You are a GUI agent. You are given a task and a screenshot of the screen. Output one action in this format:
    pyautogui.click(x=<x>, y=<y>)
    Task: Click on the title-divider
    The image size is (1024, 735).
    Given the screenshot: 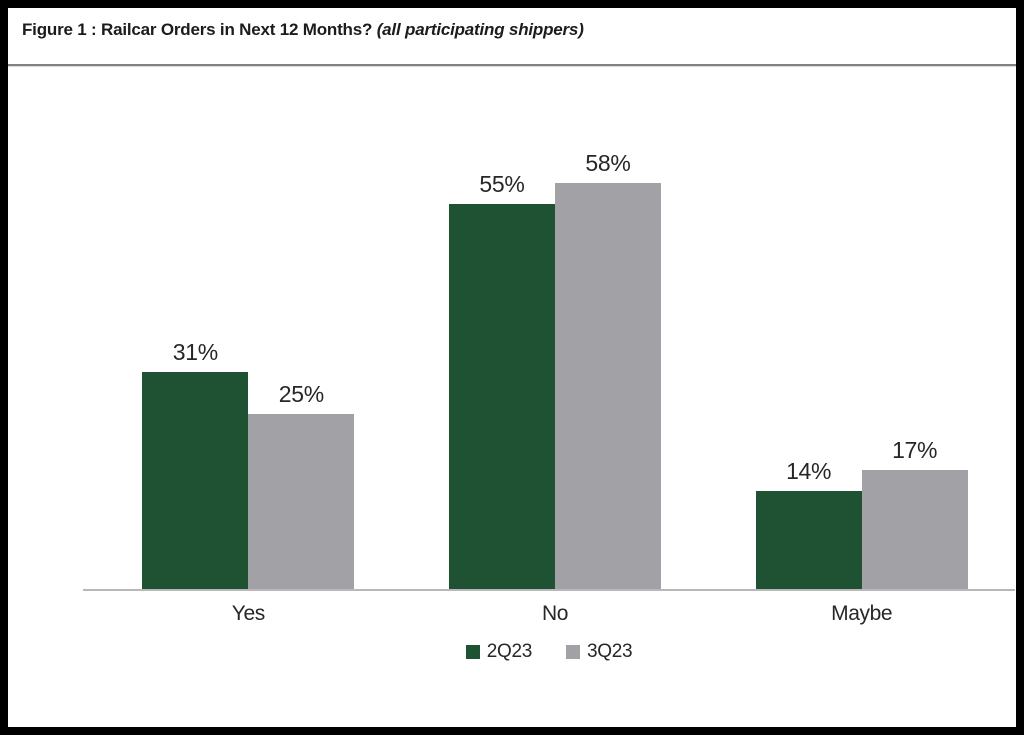 What is the action you would take?
    pyautogui.click(x=512, y=65)
    